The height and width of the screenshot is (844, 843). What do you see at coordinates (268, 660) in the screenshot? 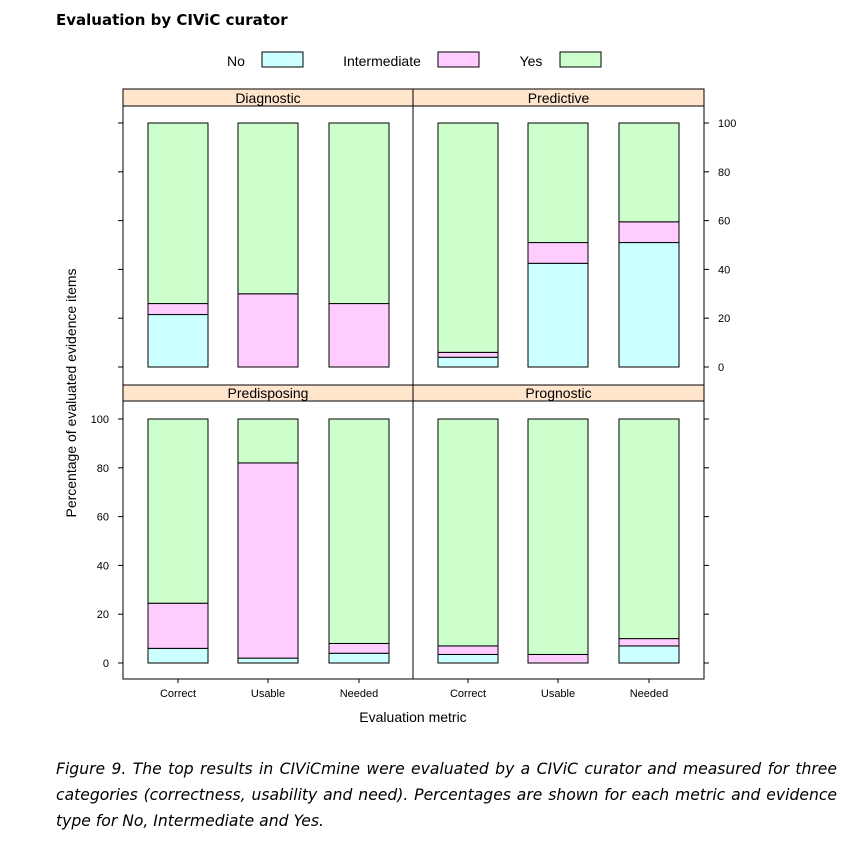
I see `bar-segment-predisposing-usable-no` at bounding box center [268, 660].